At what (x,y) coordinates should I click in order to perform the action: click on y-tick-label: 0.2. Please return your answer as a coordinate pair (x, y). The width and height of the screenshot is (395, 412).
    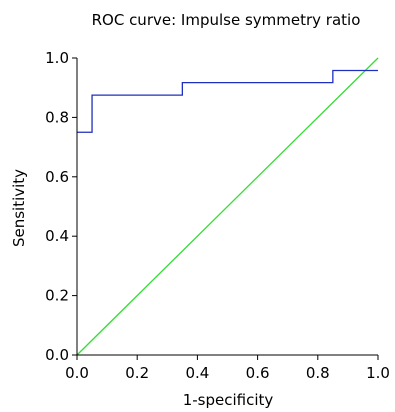
    Looking at the image, I should click on (57, 296).